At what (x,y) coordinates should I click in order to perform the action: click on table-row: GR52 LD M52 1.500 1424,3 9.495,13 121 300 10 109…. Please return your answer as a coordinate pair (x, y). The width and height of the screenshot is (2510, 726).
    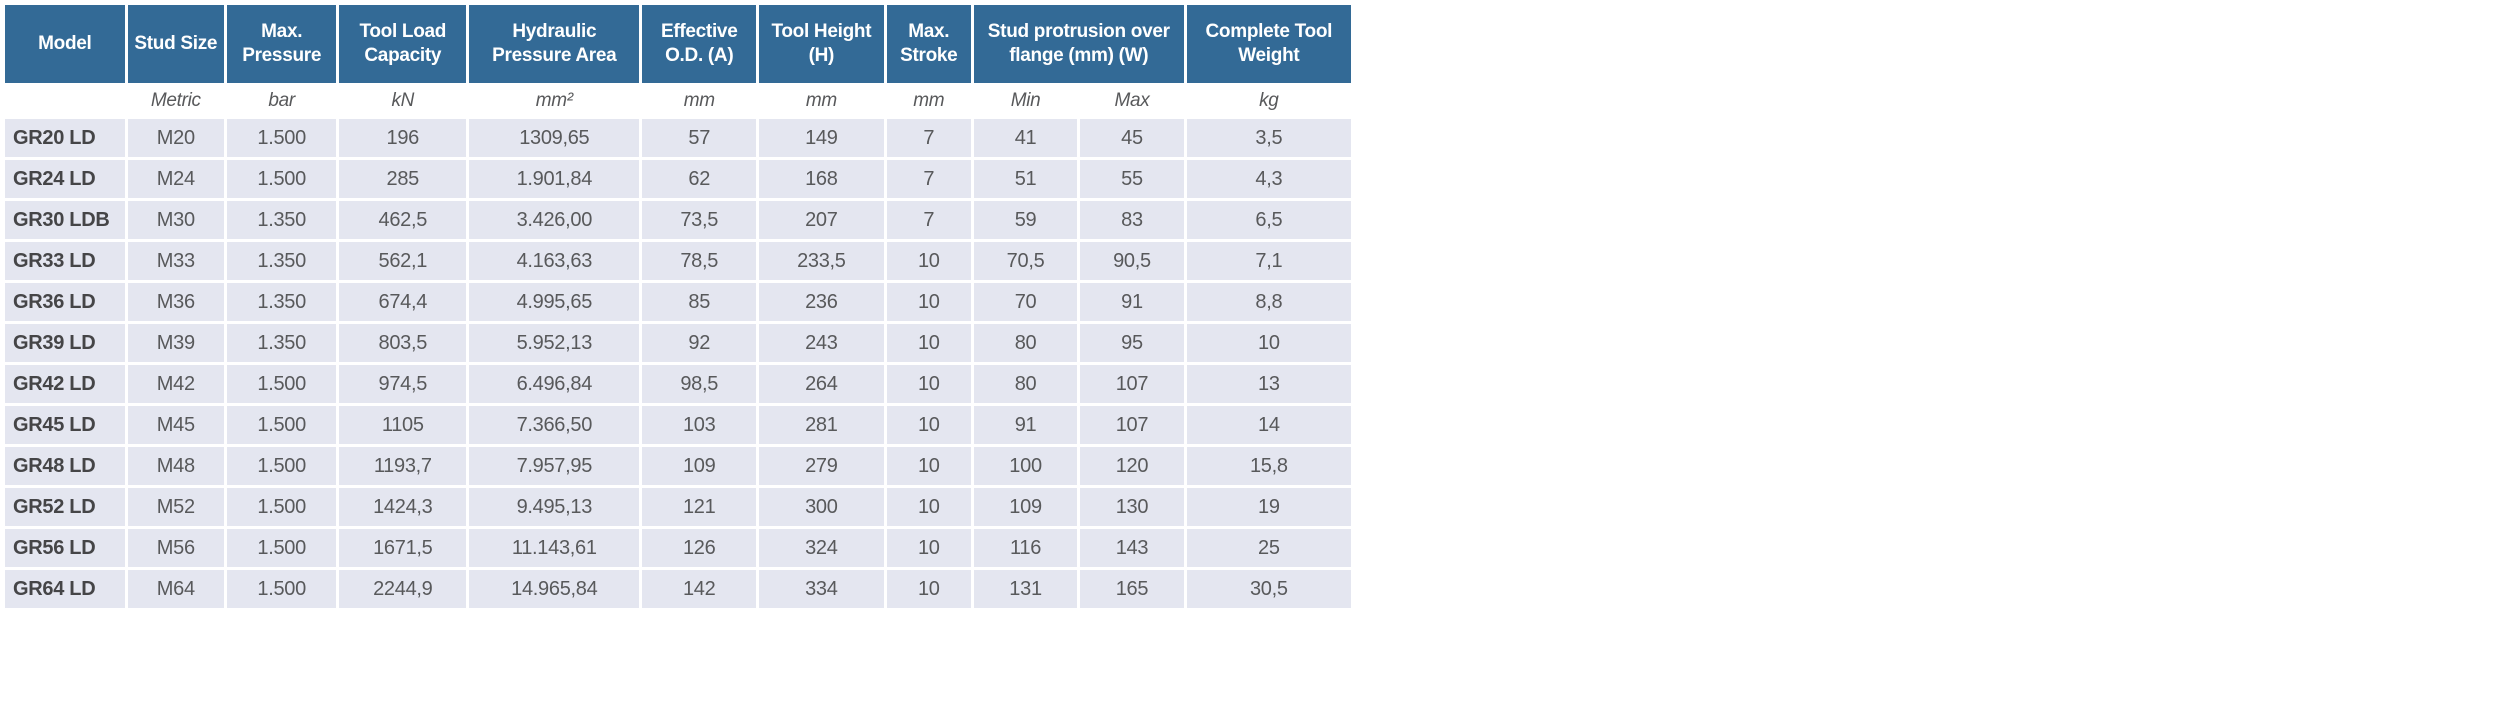
    Looking at the image, I should click on (678, 507).